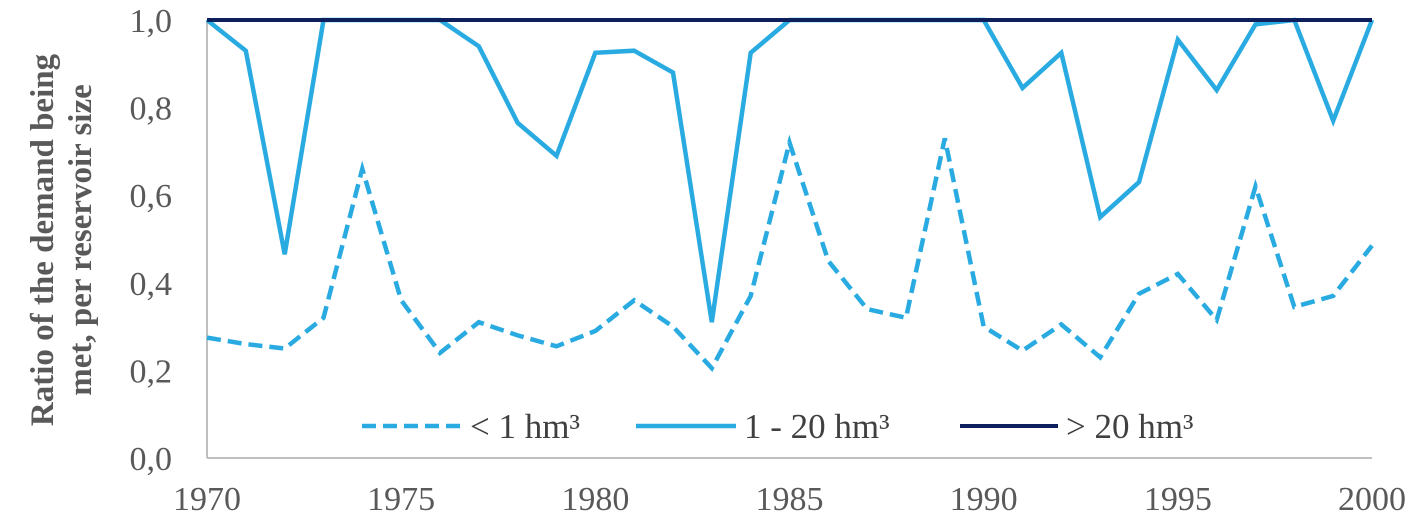 The image size is (1418, 525). Describe the element at coordinates (790, 499) in the screenshot. I see `x-tick-label: 1985` at that location.